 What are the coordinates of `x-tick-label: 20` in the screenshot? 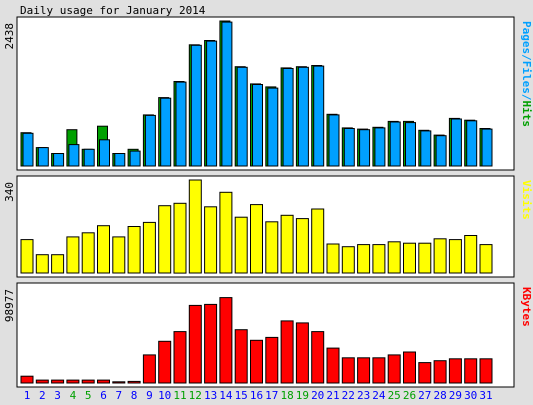 It's located at (317, 395).